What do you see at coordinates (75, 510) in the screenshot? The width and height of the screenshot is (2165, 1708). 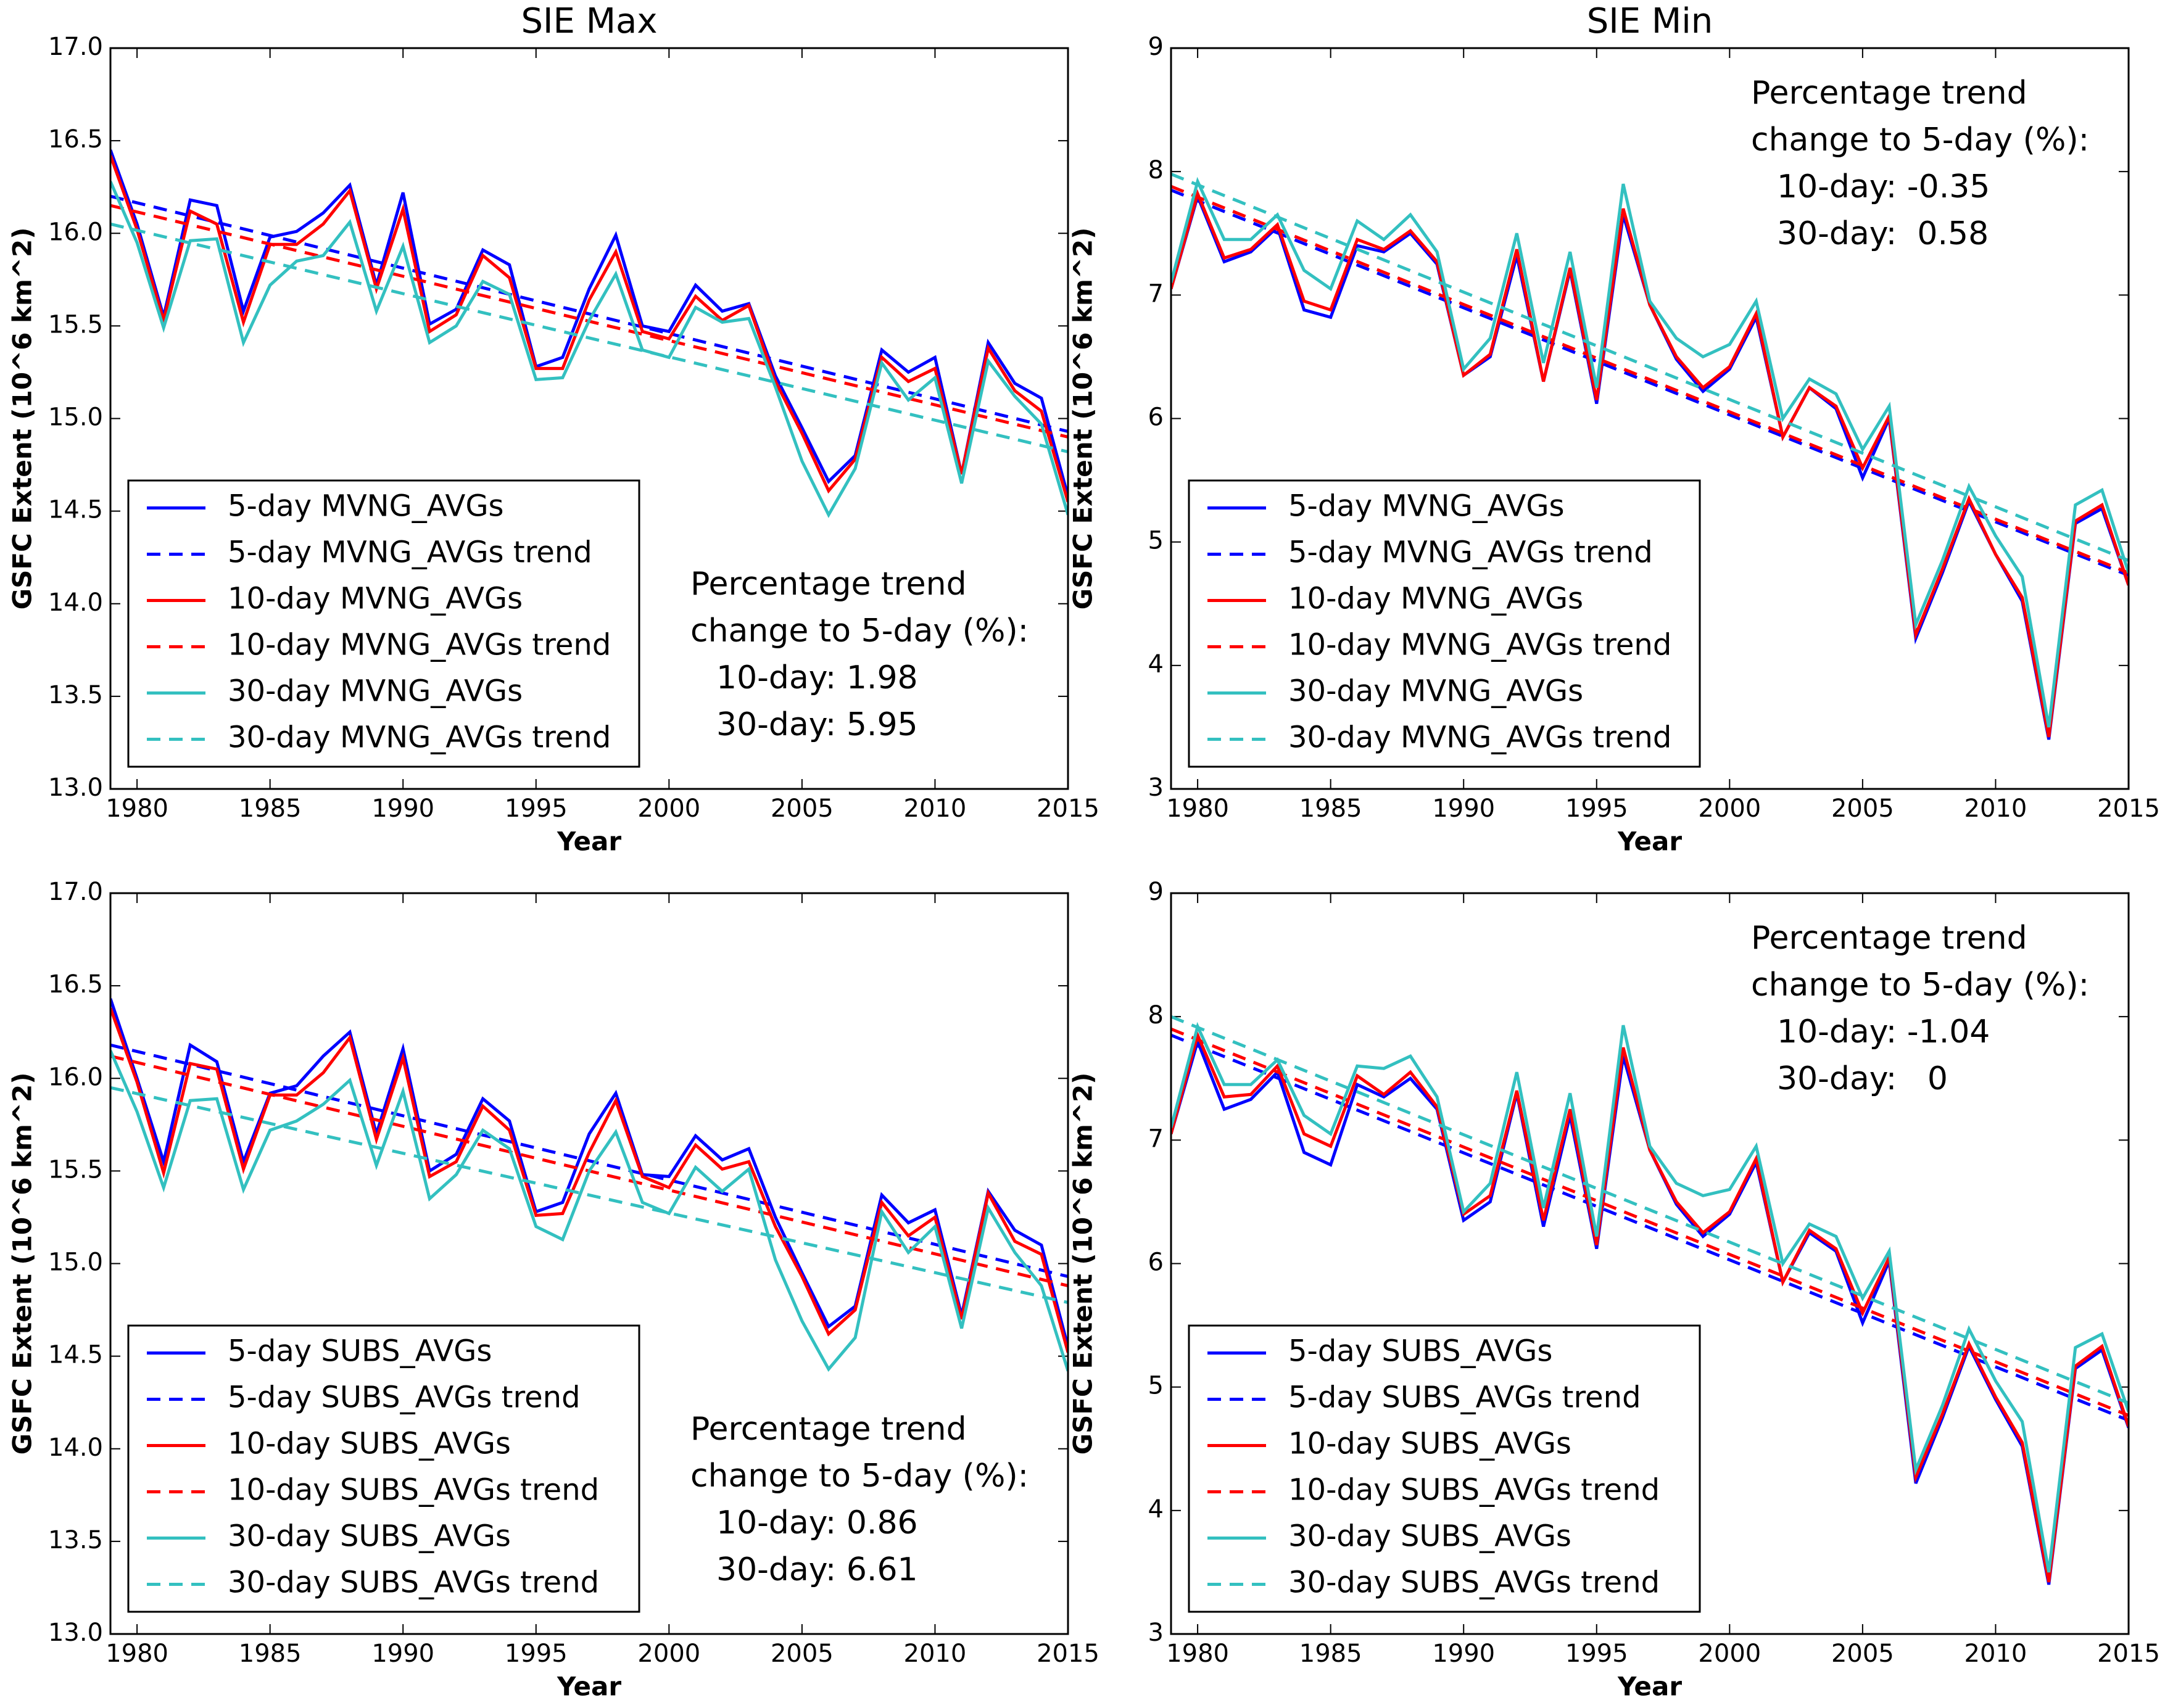 I see `y-tick-label: 14.5` at bounding box center [75, 510].